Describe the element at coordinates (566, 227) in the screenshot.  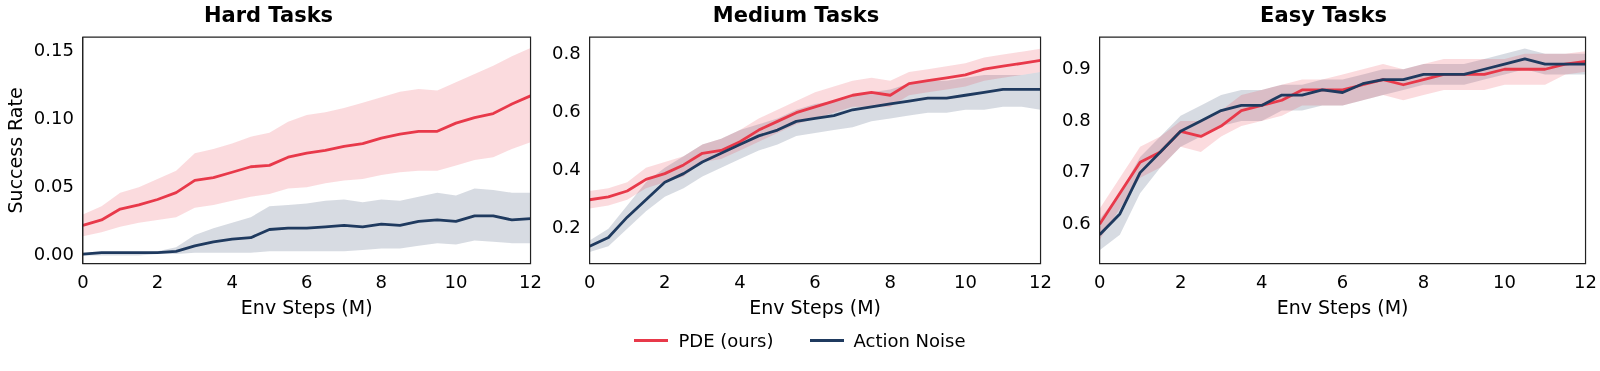
I see `y-tick-label: 0.2` at that location.